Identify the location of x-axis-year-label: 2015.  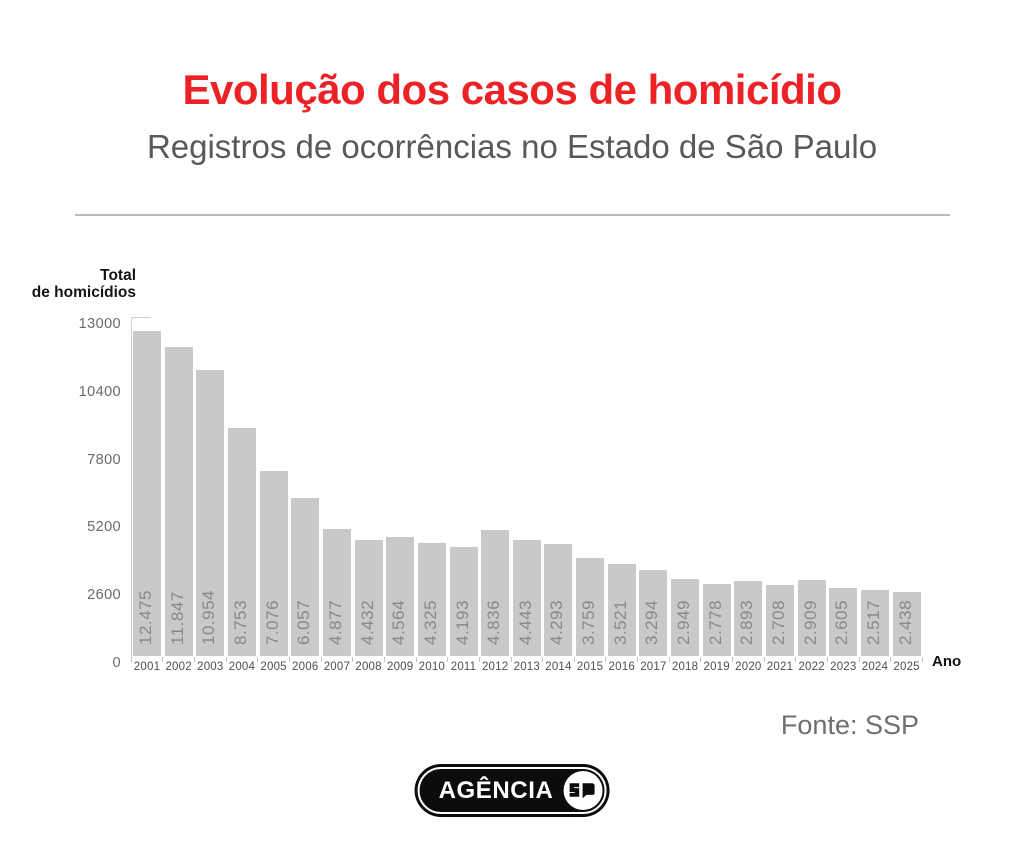
(590, 667).